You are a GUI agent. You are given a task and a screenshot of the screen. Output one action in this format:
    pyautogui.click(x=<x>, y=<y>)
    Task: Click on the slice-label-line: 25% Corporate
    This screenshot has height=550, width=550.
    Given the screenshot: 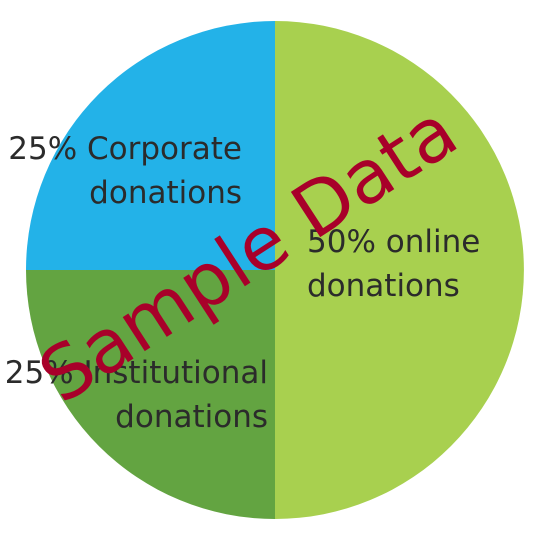 What is the action you would take?
    pyautogui.click(x=125, y=149)
    